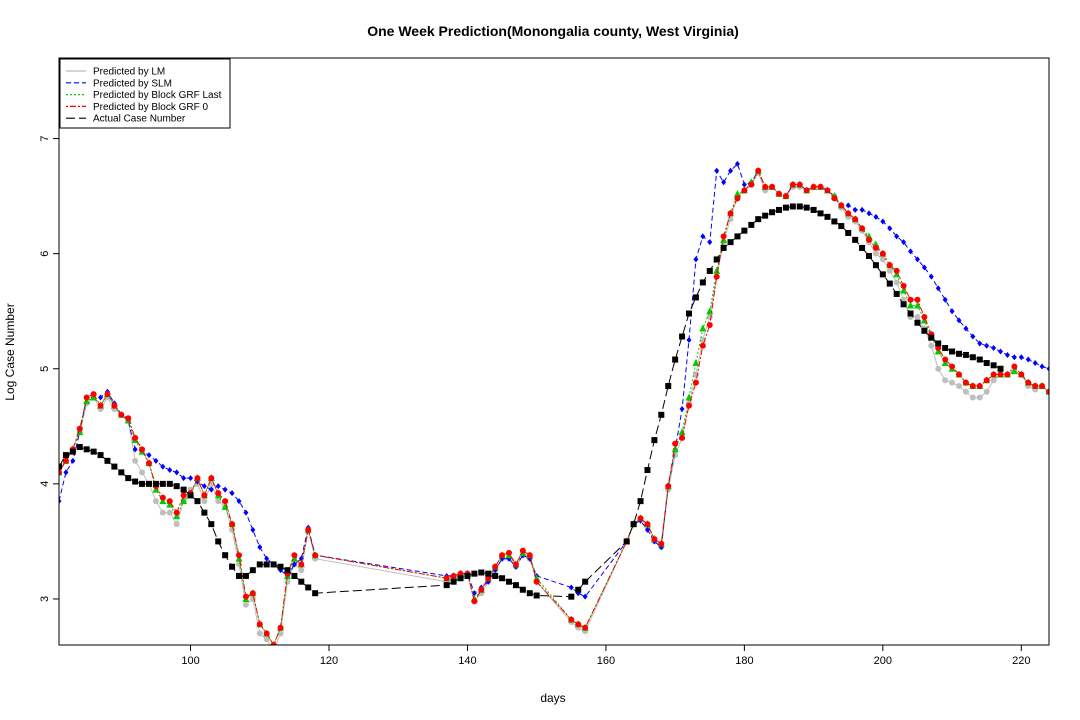 This screenshot has width=1080, height=720. I want to click on x-tick-label: 100, so click(190, 661).